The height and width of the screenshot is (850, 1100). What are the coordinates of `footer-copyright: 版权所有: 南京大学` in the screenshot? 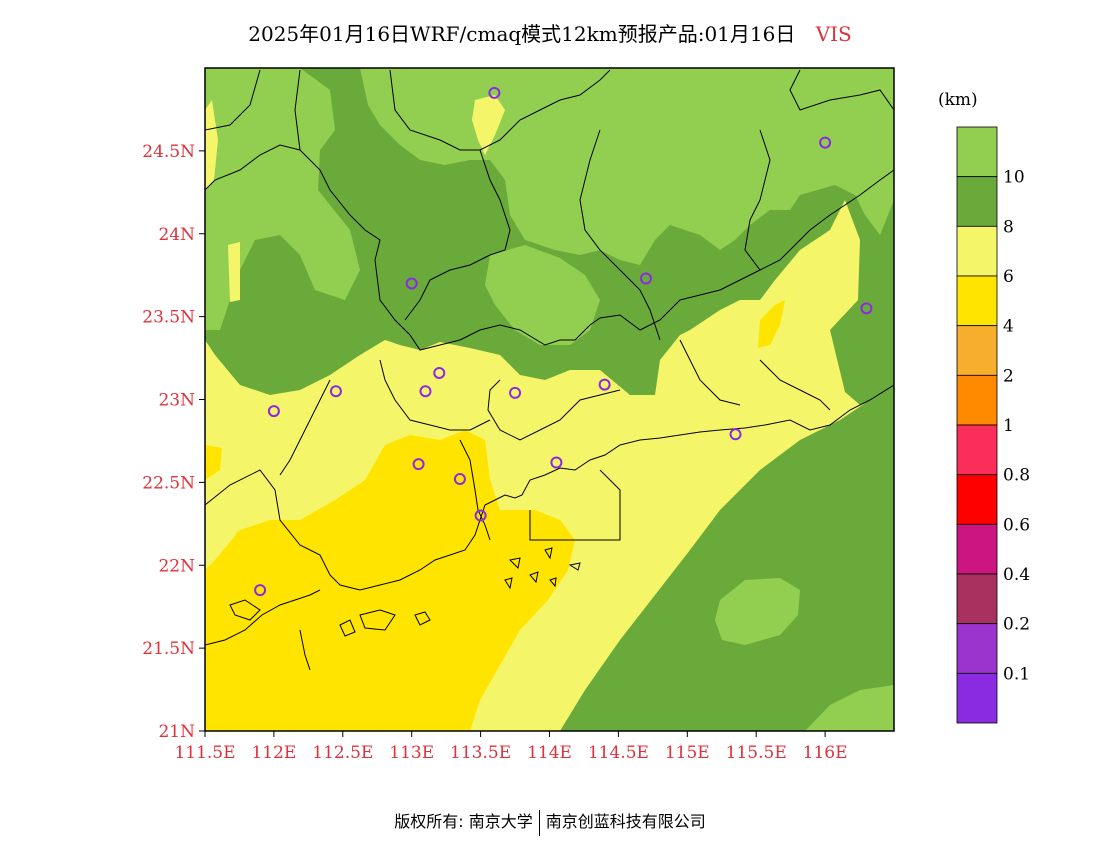 It's located at (463, 821).